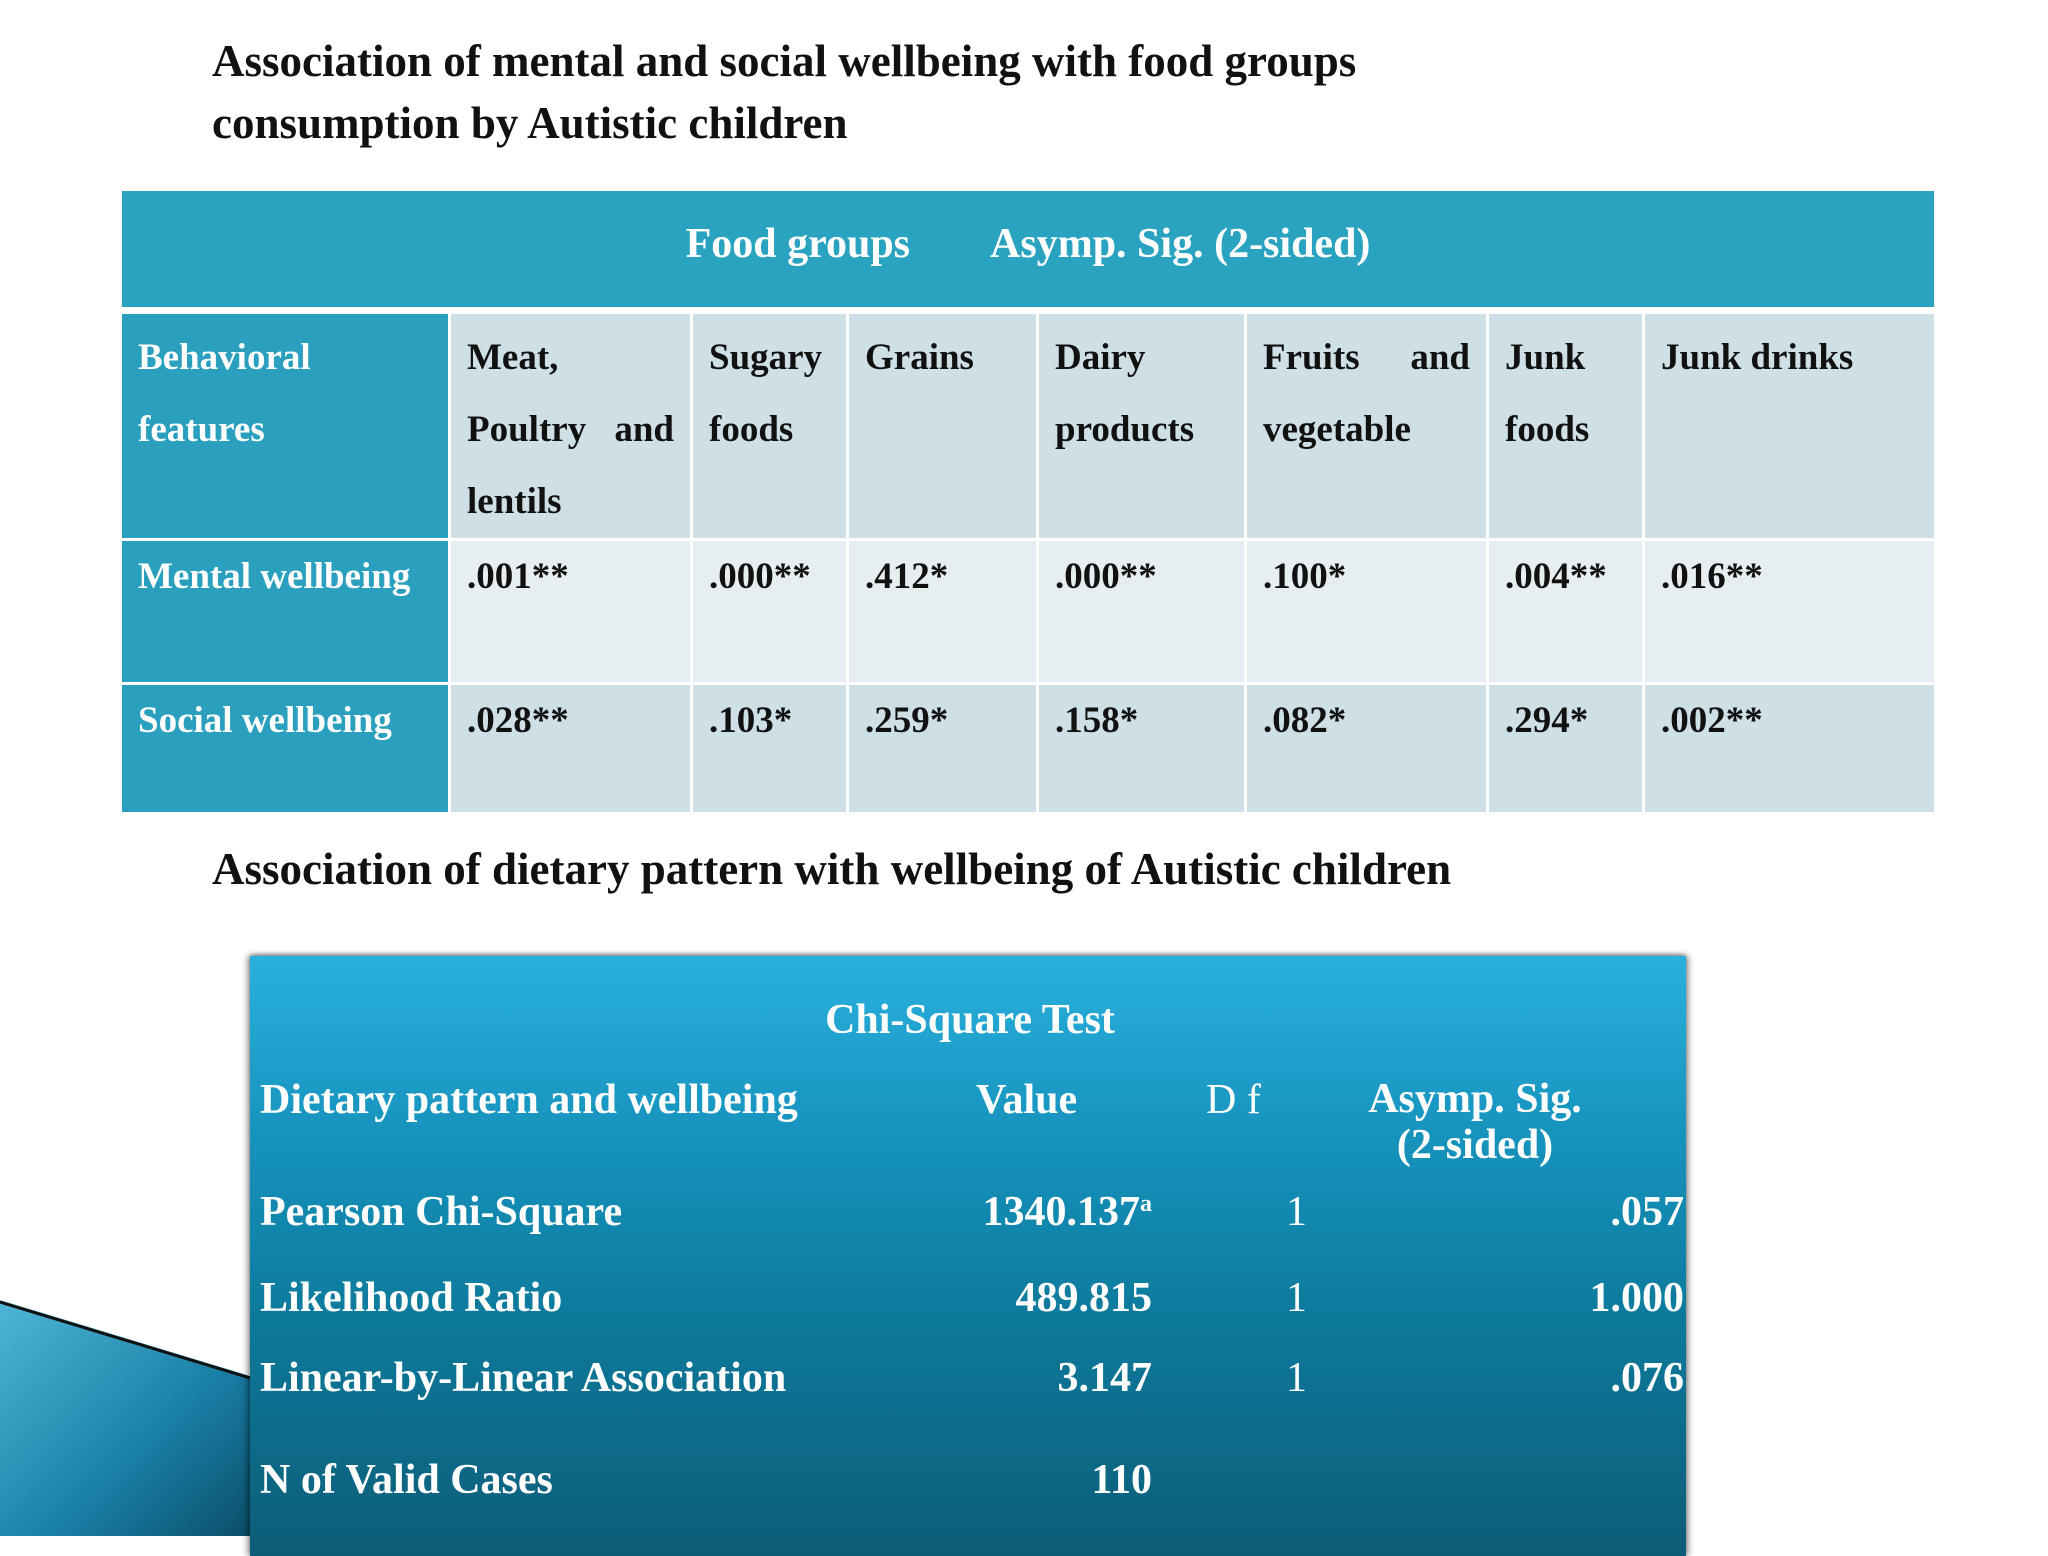 Image resolution: width=2048 pixels, height=1556 pixels. What do you see at coordinates (970, 1020) in the screenshot?
I see `chi-square-title: Chi-Square Test` at bounding box center [970, 1020].